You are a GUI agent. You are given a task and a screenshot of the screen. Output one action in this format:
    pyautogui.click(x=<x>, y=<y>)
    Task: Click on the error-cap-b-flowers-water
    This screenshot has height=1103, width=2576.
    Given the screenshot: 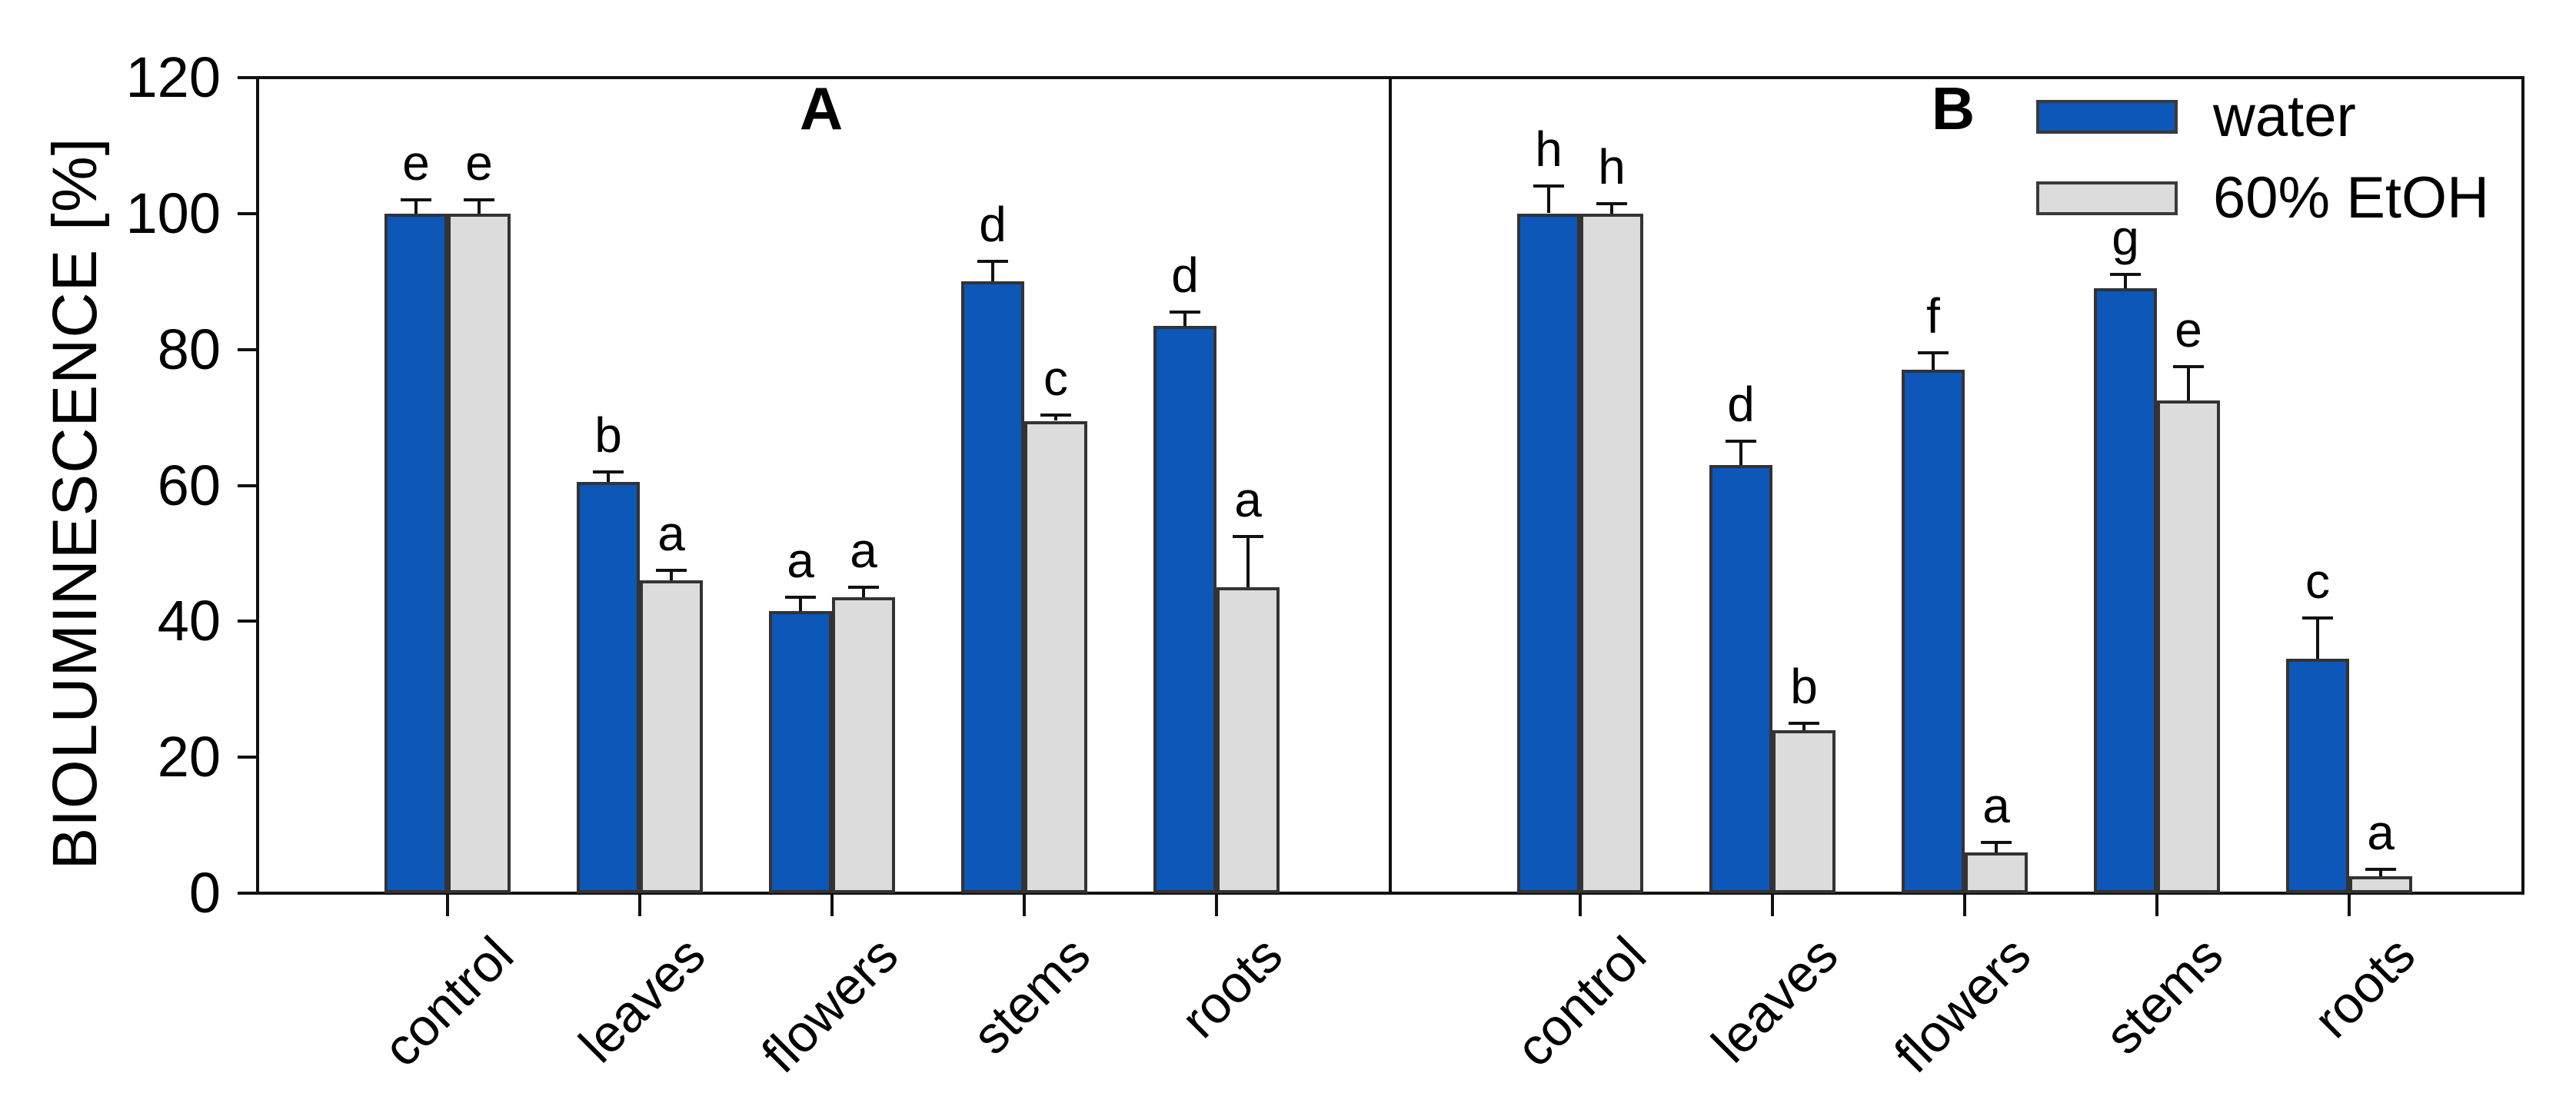 What is the action you would take?
    pyautogui.click(x=1934, y=352)
    